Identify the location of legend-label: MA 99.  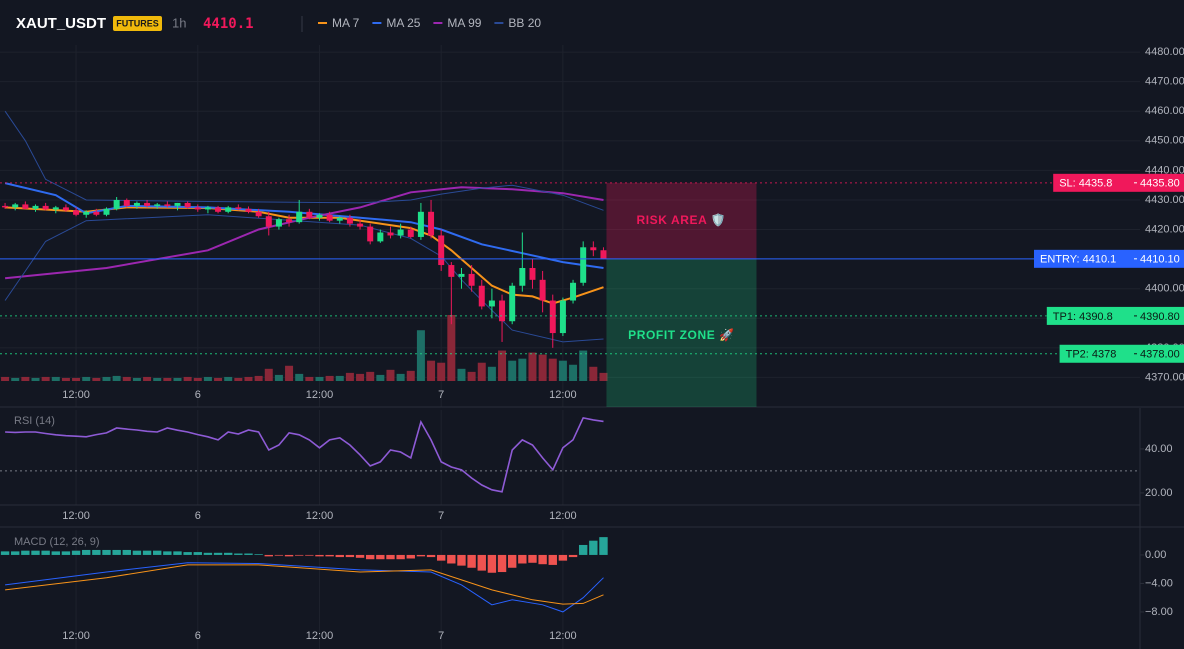
(464, 23).